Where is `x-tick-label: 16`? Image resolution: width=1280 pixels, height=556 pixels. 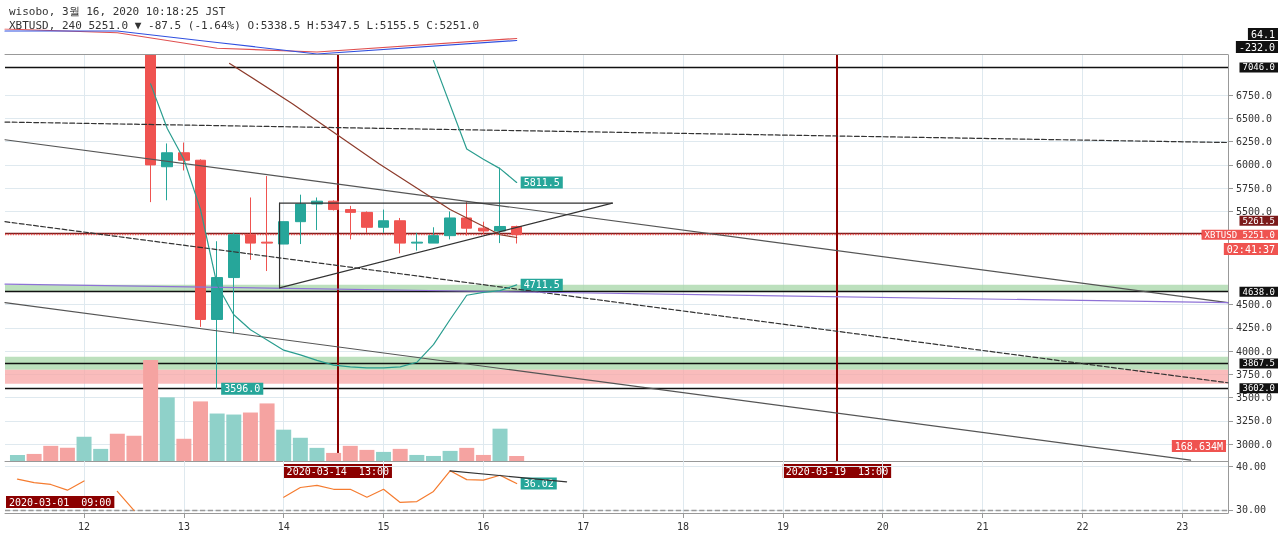
x-tick-label: 16 is located at coordinates (483, 526).